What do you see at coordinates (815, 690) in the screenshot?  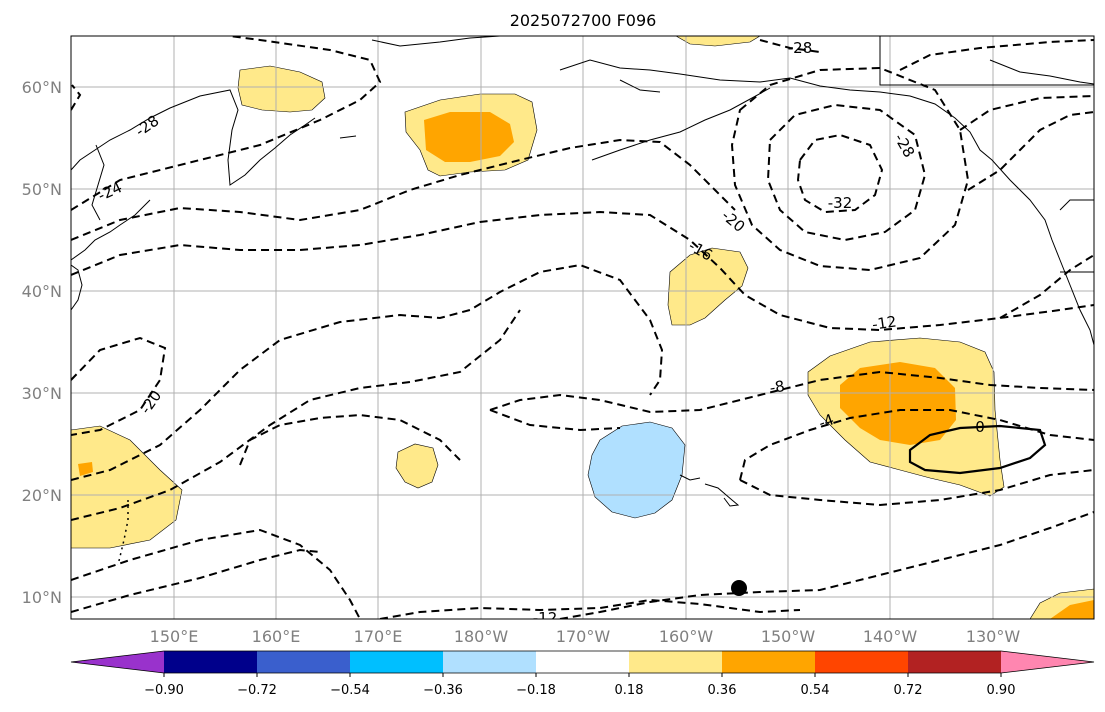 I see `colorbar-tick-label: 0.54` at bounding box center [815, 690].